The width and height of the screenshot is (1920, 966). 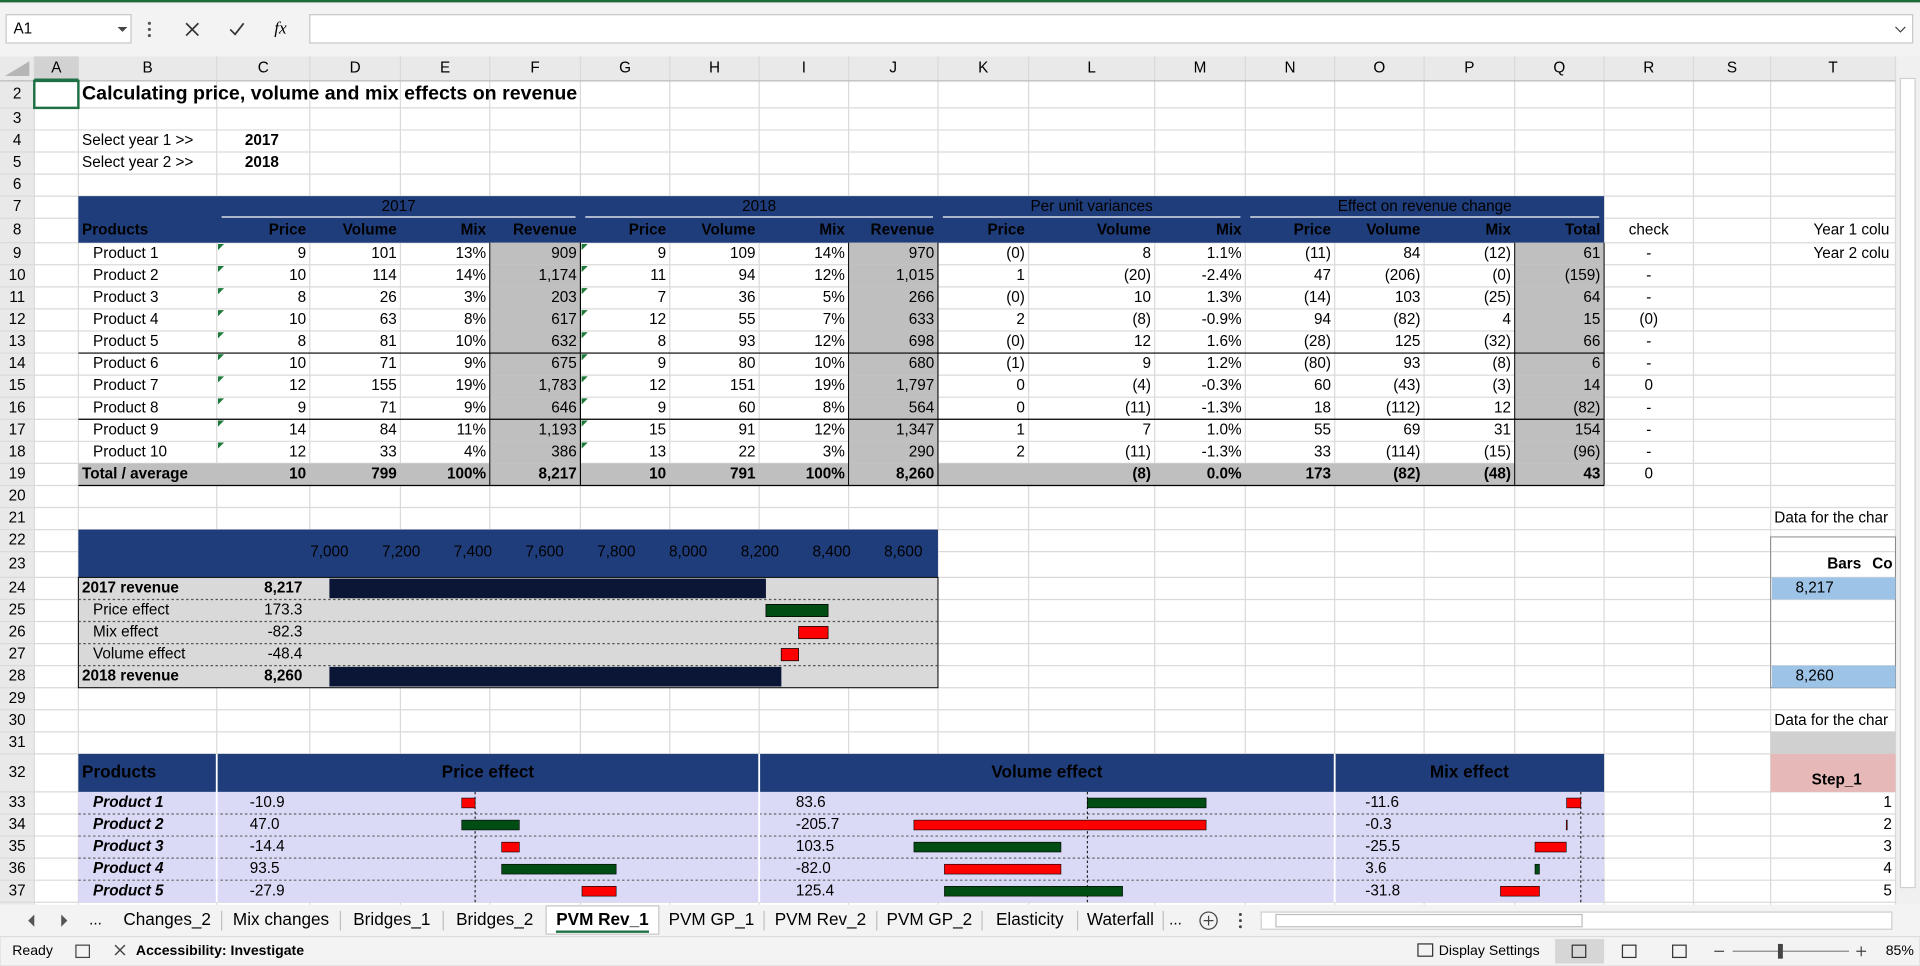 I want to click on active-cell, so click(x=56, y=94).